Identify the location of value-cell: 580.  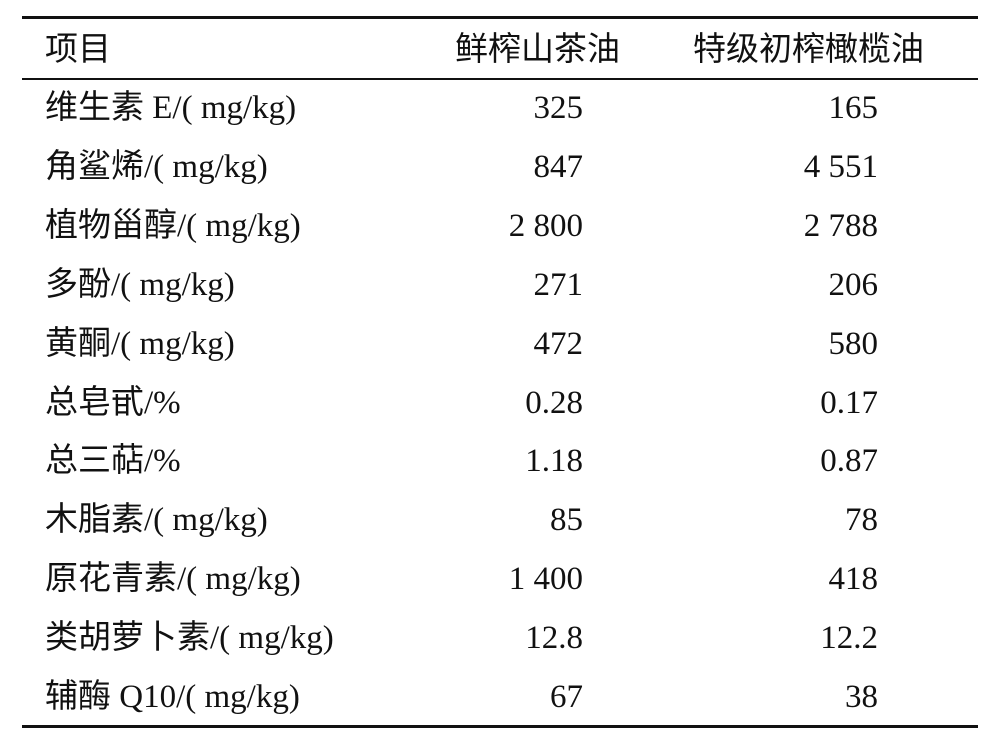
(853, 343).